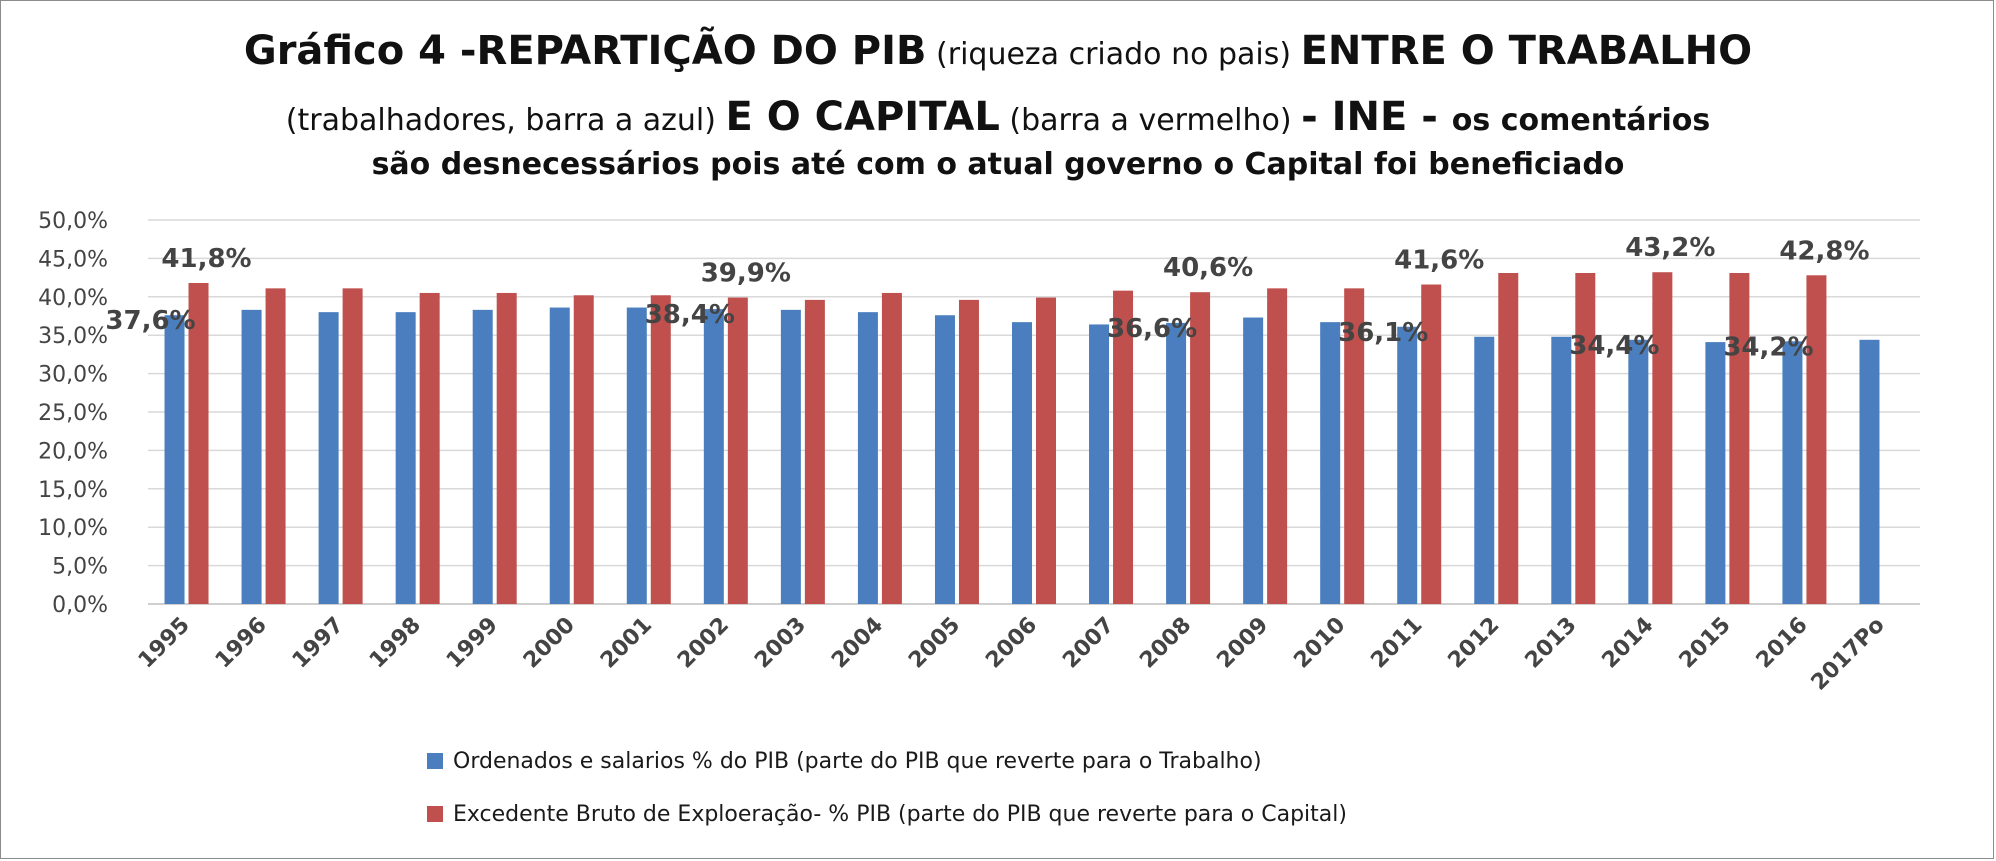 This screenshot has height=861, width=1996. I want to click on x-tick-label: 2008, so click(1165, 643).